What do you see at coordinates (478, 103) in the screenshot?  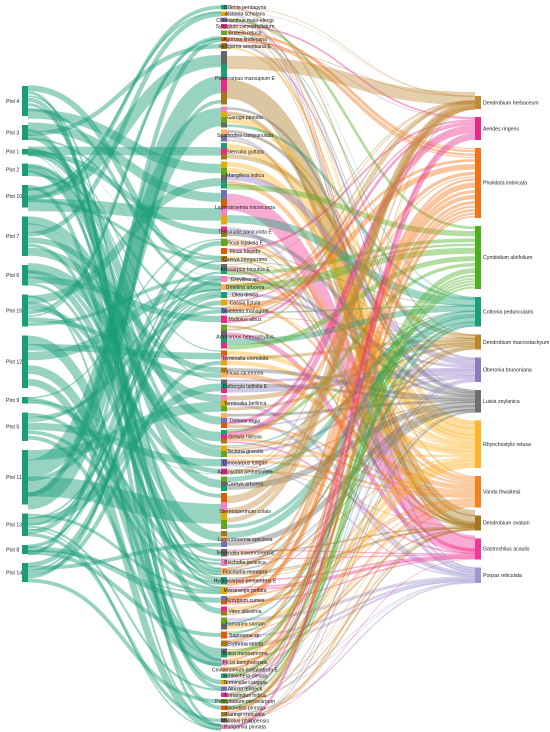 I see `orchid-node-dendrobium-herbaceum` at bounding box center [478, 103].